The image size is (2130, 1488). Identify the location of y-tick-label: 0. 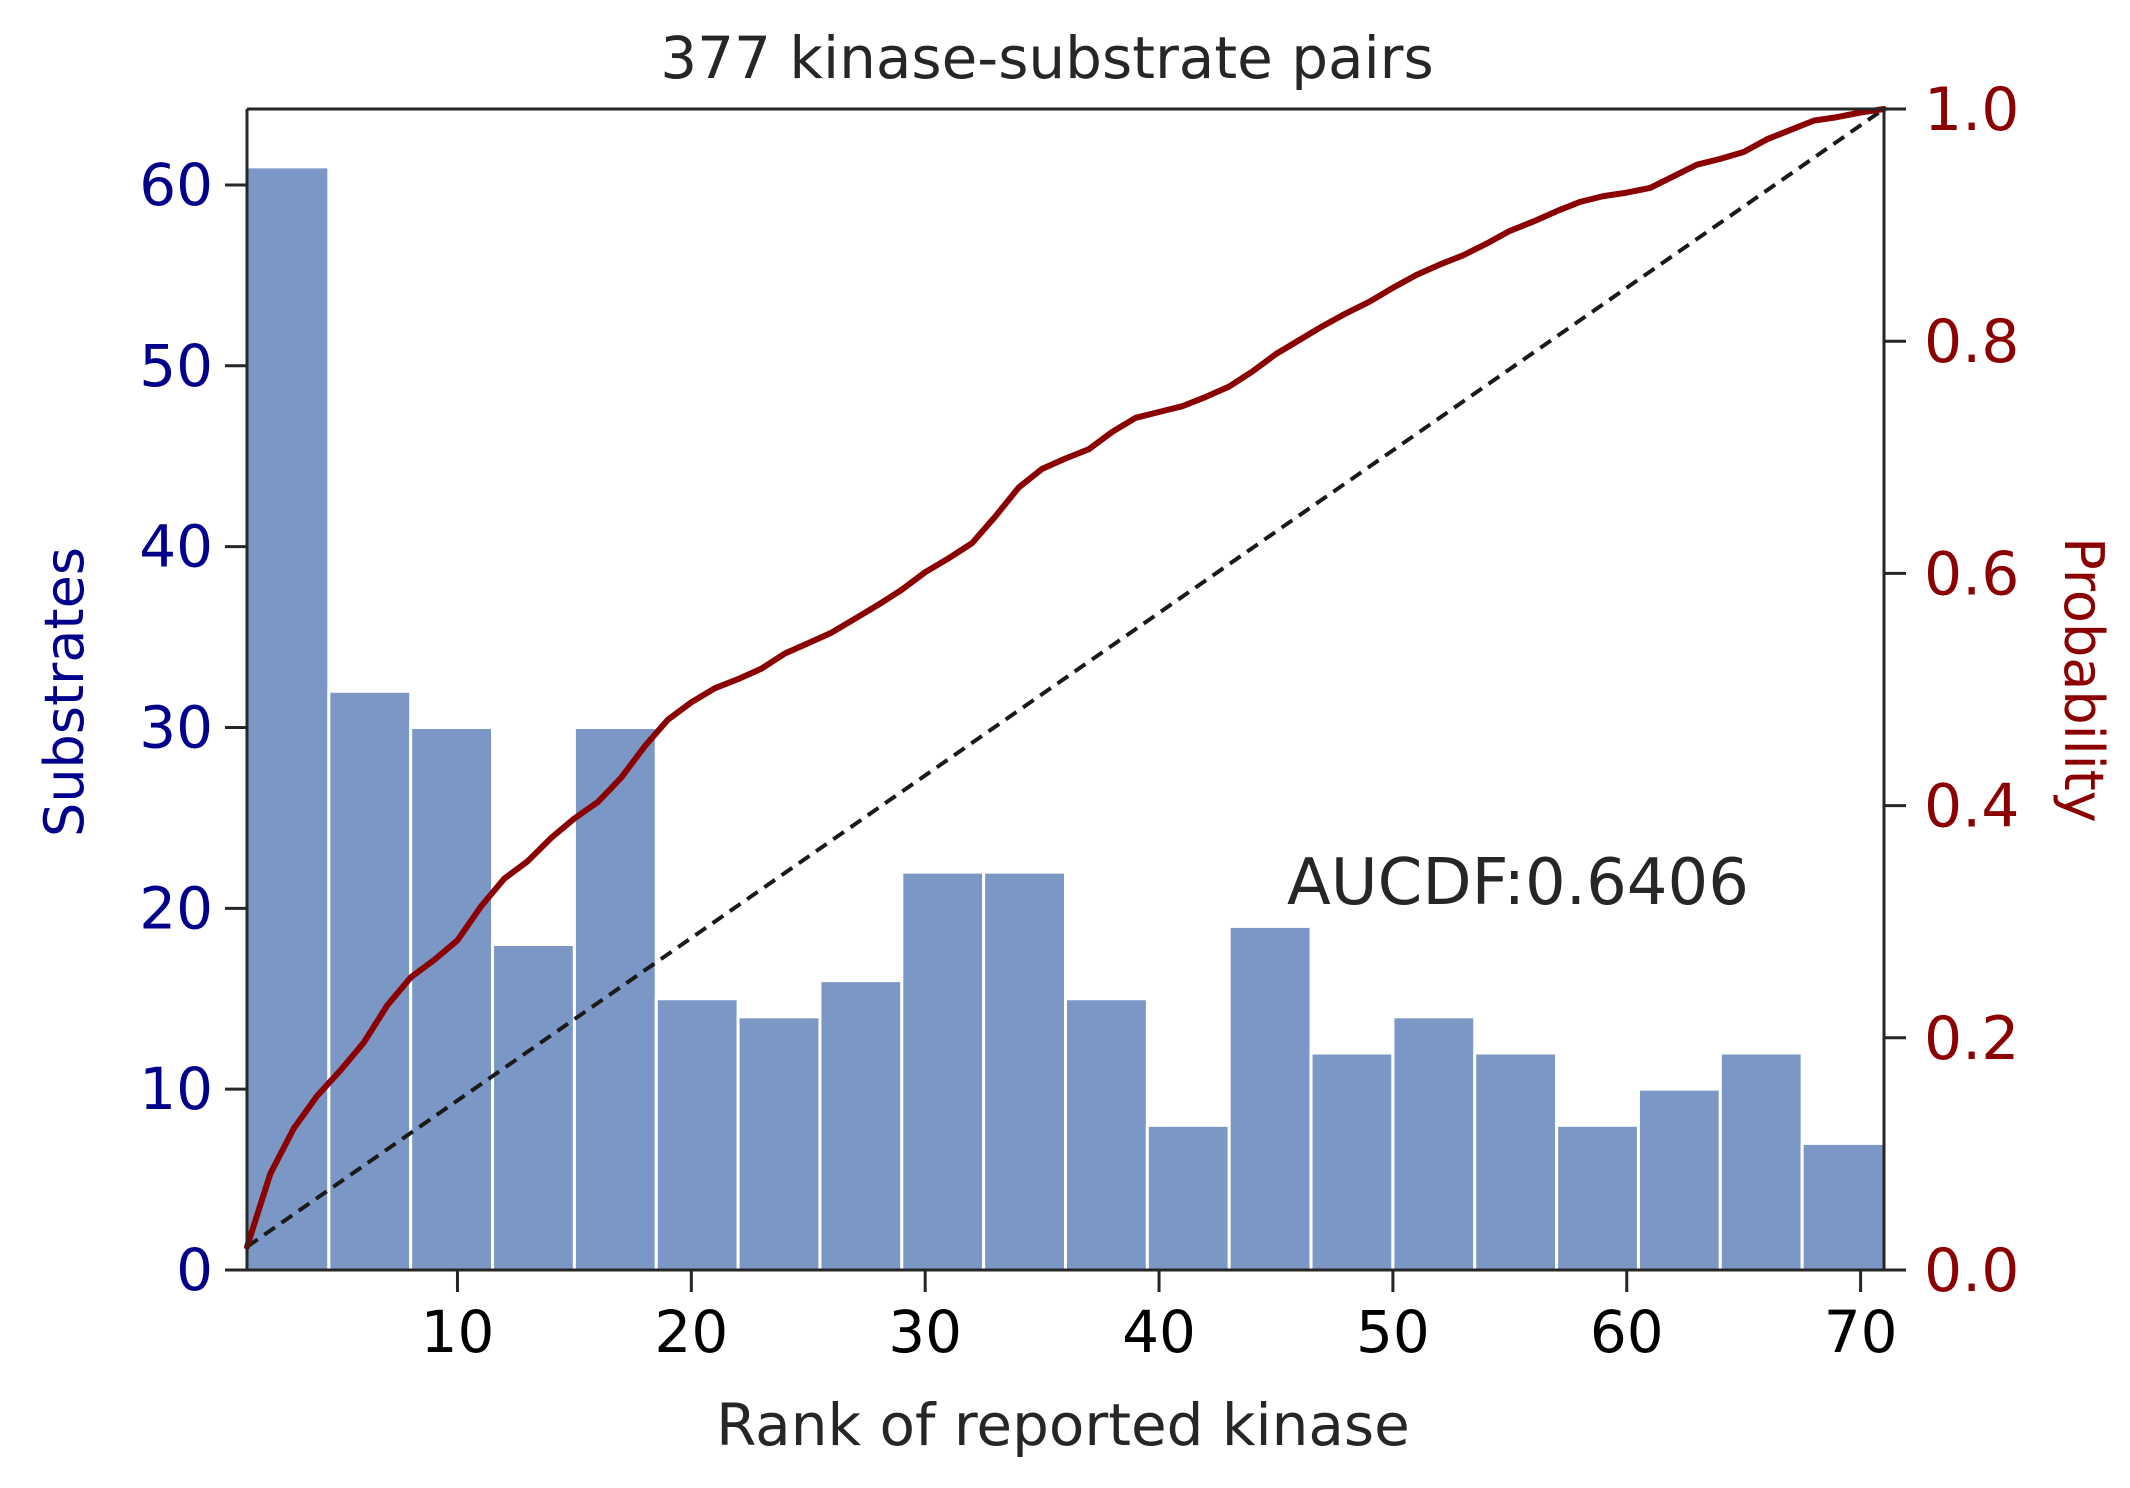
(194, 1270).